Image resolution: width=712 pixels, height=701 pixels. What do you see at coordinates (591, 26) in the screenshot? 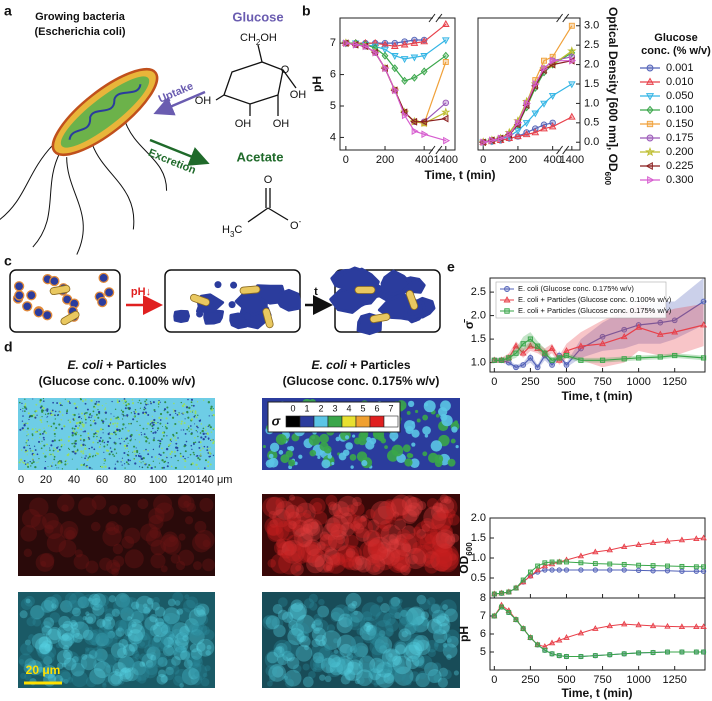
I see `y-tick-label: 3.0` at bounding box center [591, 26].